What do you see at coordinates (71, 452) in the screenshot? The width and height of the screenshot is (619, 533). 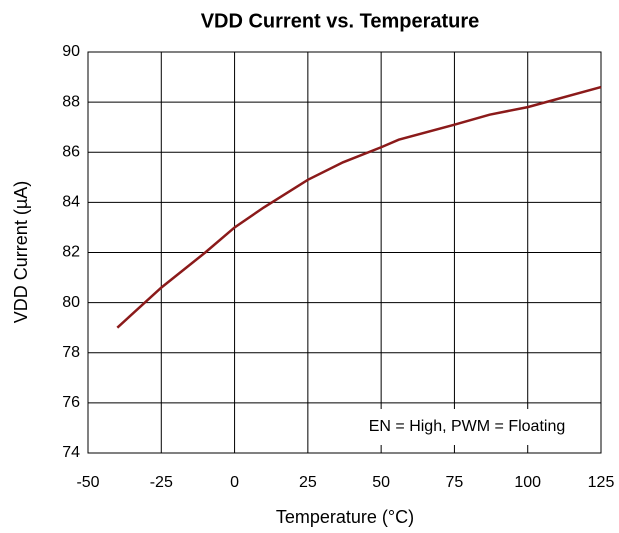 I see `y-tick-label: 74` at bounding box center [71, 452].